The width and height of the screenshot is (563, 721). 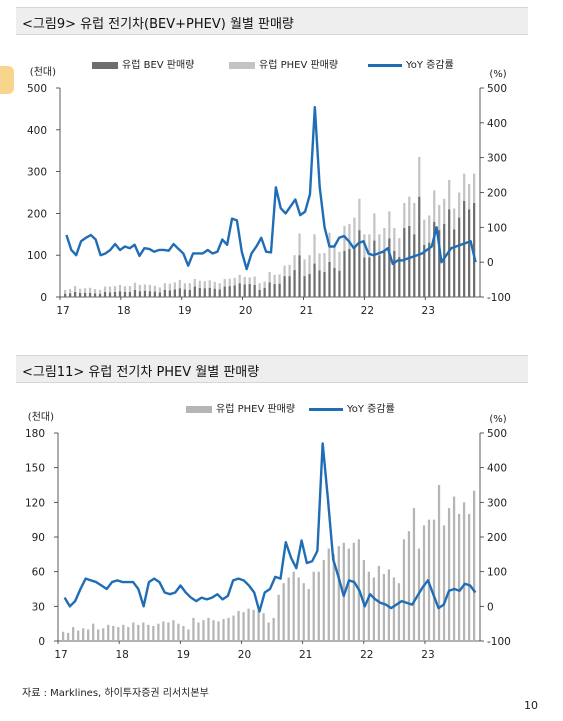 What do you see at coordinates (497, 419) in the screenshot?
I see `right-axis-unit: (%)` at bounding box center [497, 419].